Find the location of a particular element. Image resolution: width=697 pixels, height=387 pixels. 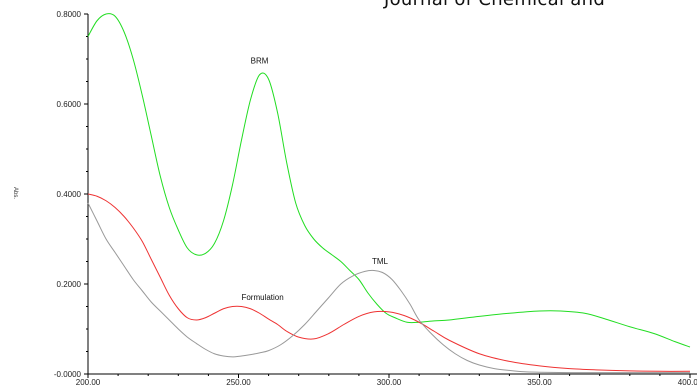

annotation-brm: BRM is located at coordinates (260, 61).